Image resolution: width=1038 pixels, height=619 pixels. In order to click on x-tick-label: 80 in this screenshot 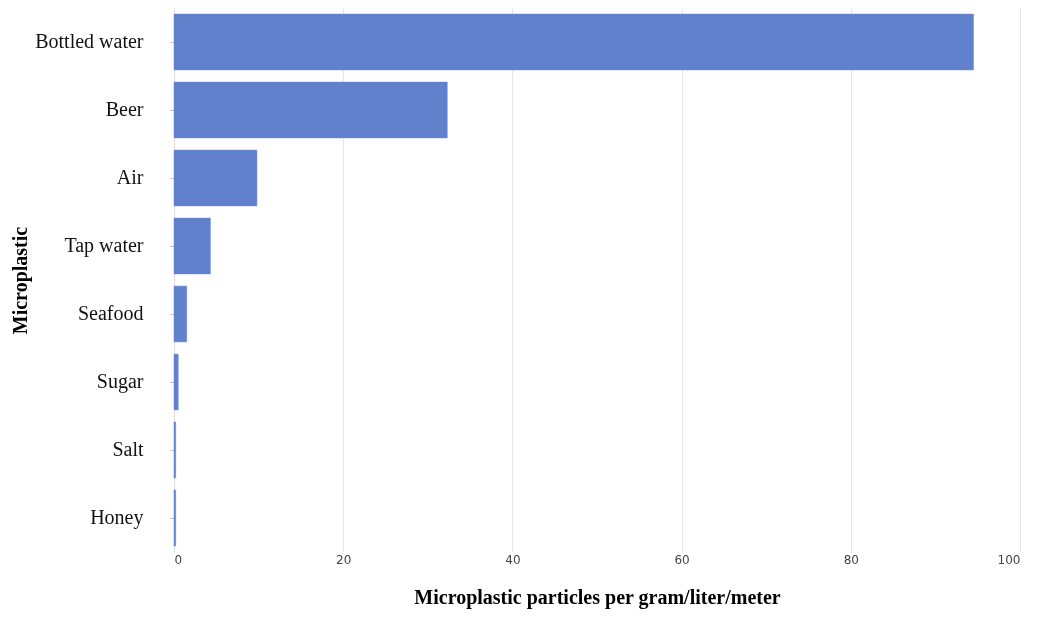, I will do `click(851, 559)`.